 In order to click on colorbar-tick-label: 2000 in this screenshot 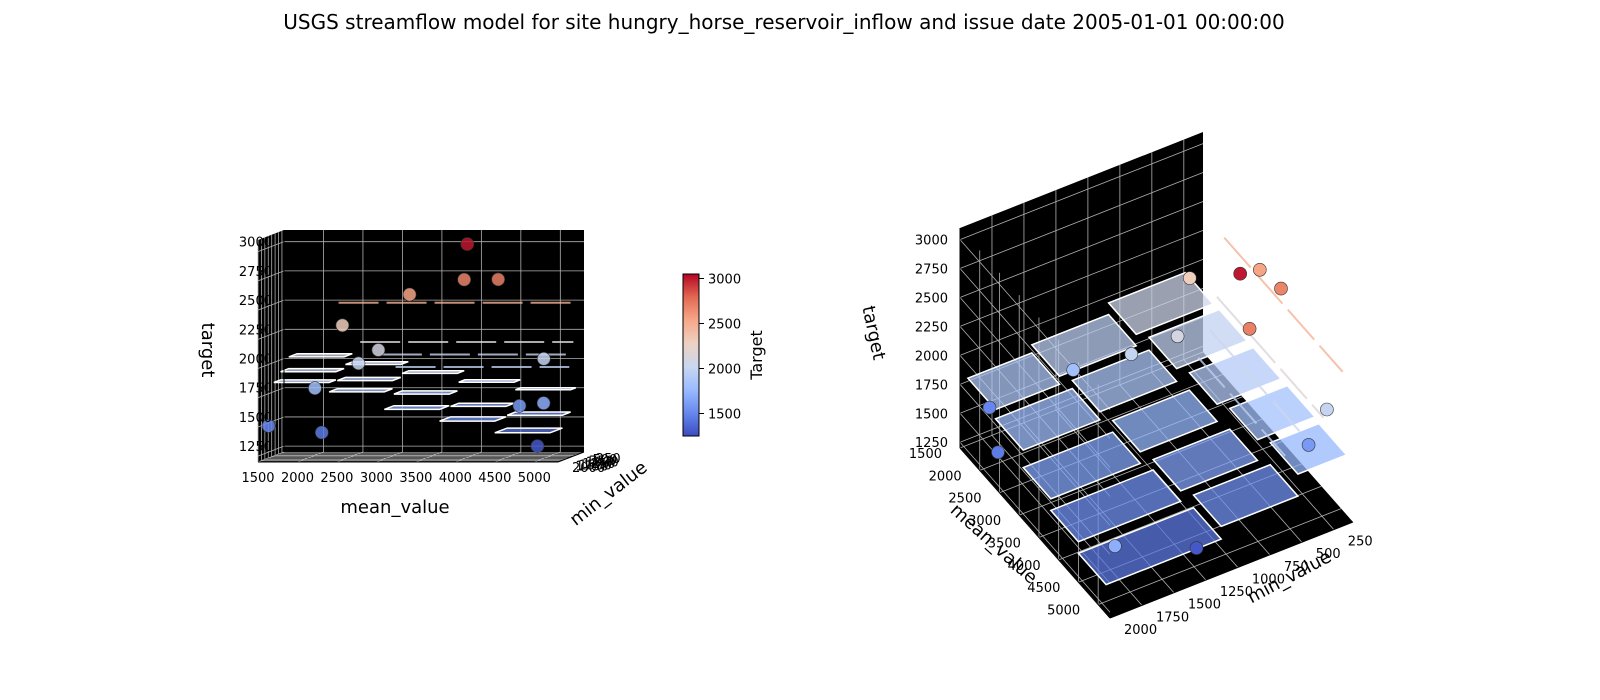, I will do `click(724, 370)`.